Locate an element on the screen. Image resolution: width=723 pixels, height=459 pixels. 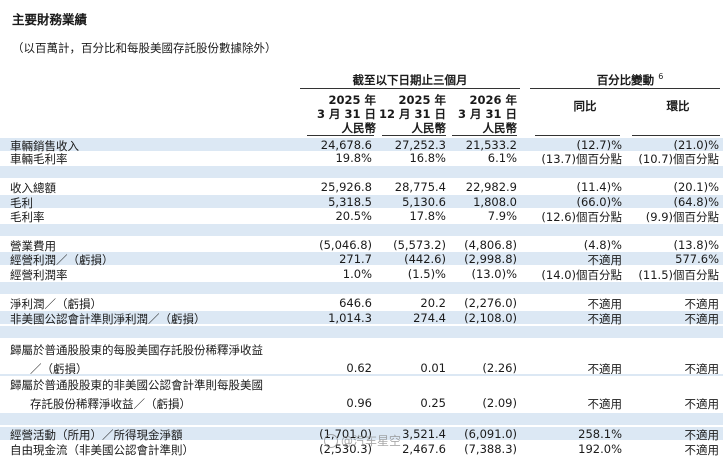
table-row: 淨利潤／（虧損） 646.6 20.2 (2,276.0) 不適用 不適用 is located at coordinates (361, 303).